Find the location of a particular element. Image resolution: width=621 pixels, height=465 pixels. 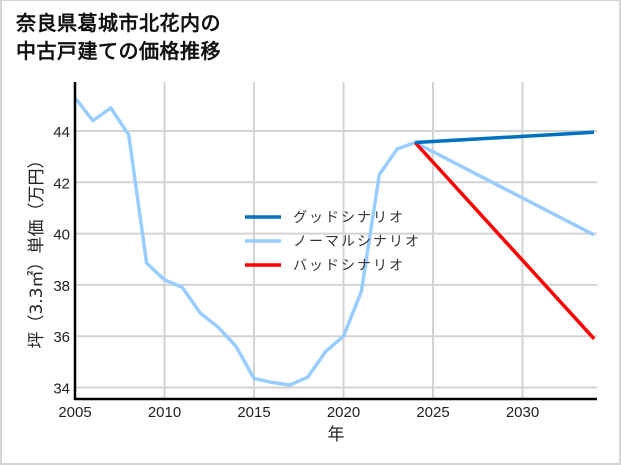

x-tick-label: 2010 is located at coordinates (164, 412).